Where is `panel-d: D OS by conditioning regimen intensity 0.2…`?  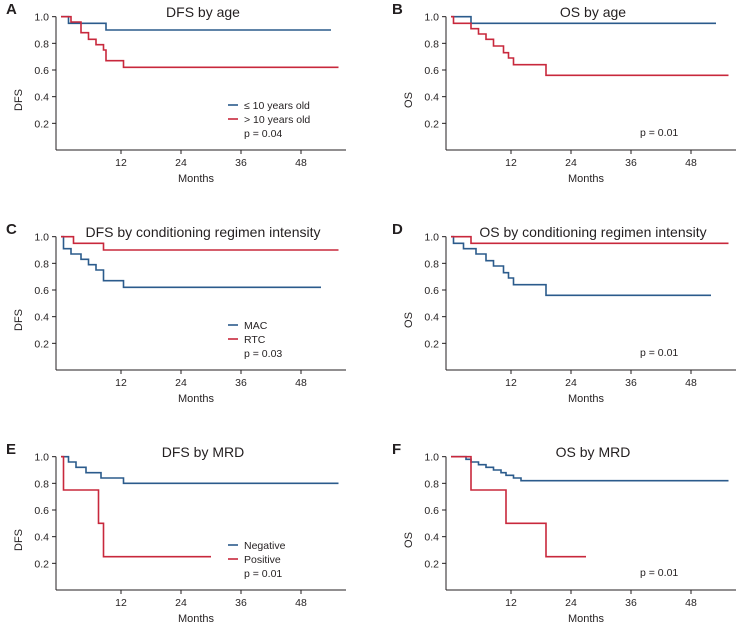 panel-d: D OS by conditioning regimen intensity 0.2… is located at coordinates (564, 313).